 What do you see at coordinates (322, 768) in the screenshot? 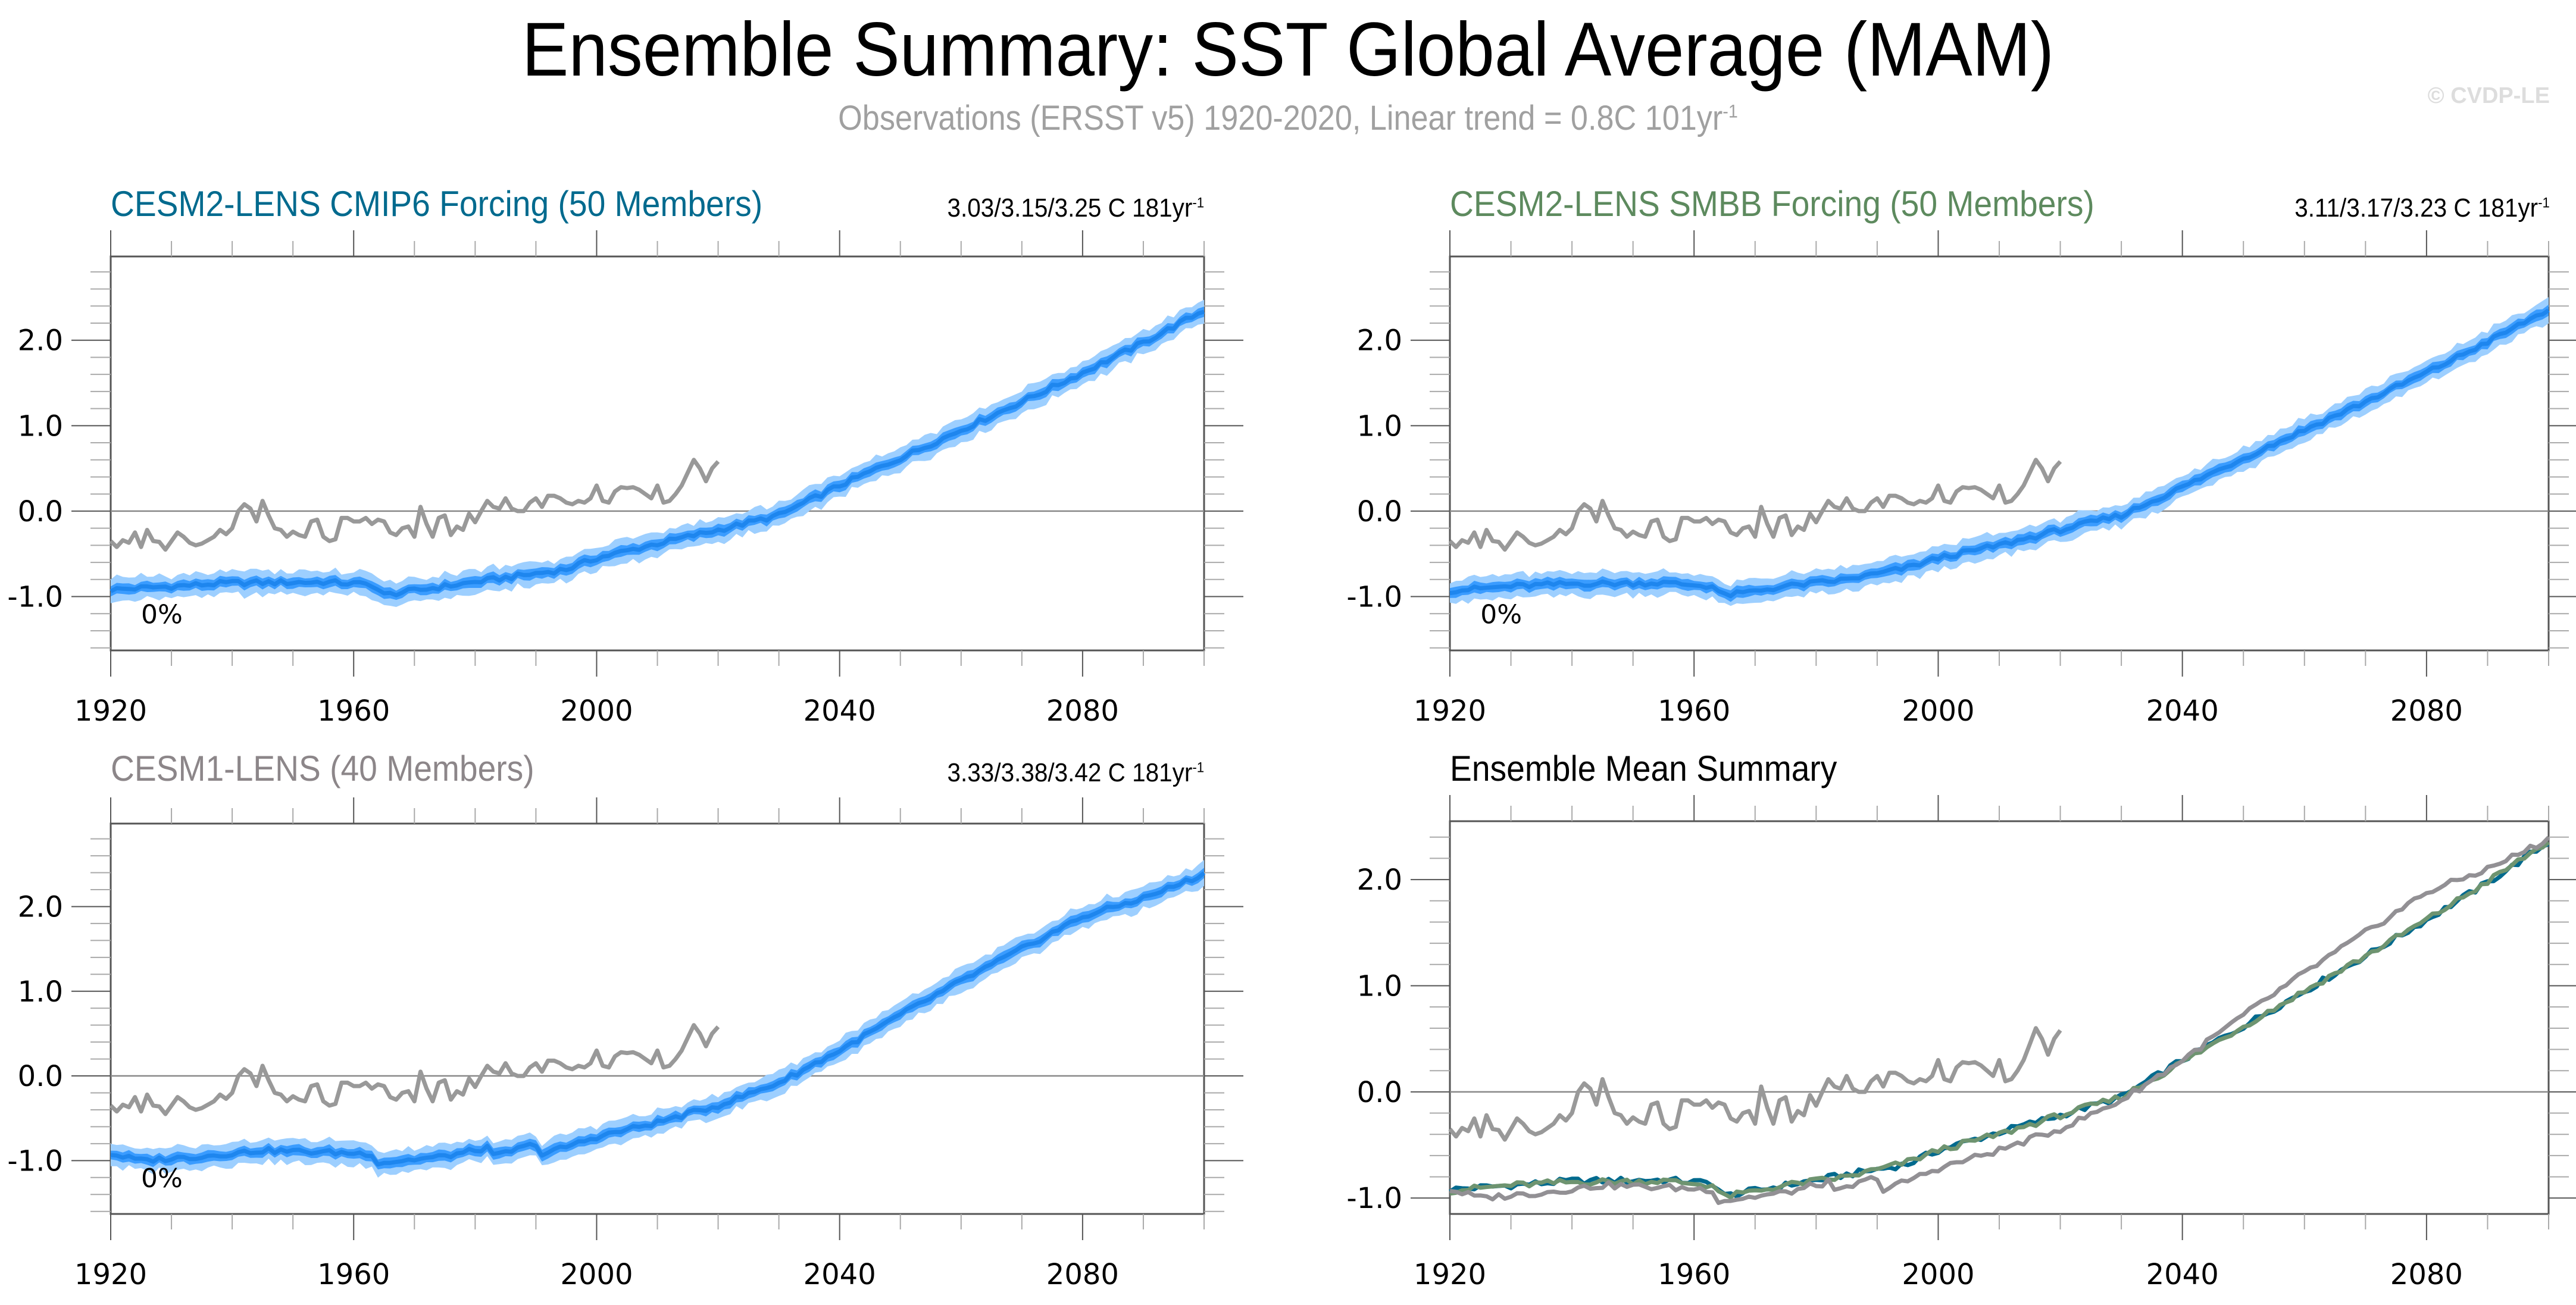
I see `panel-title-cesm1: CESM1-LENS (40 Members)` at bounding box center [322, 768].